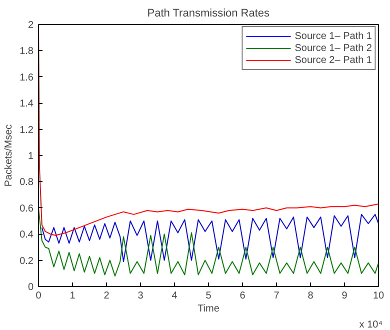 Image resolution: width=390 pixels, height=330 pixels. I want to click on y-tick-label: 1.8, so click(27, 52).